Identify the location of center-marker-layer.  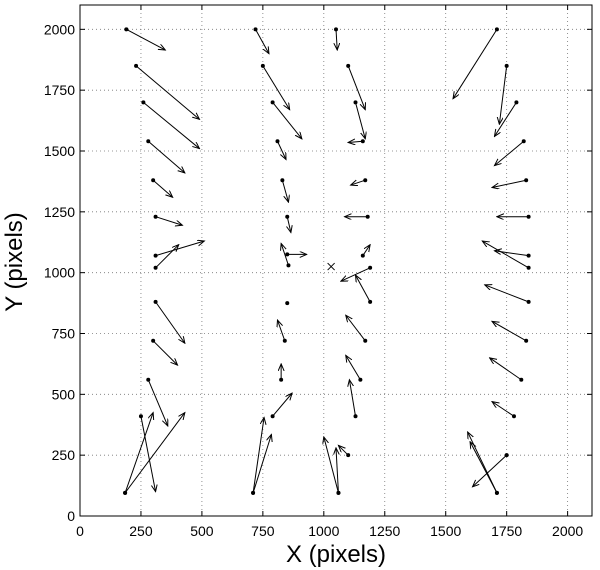
(331, 266).